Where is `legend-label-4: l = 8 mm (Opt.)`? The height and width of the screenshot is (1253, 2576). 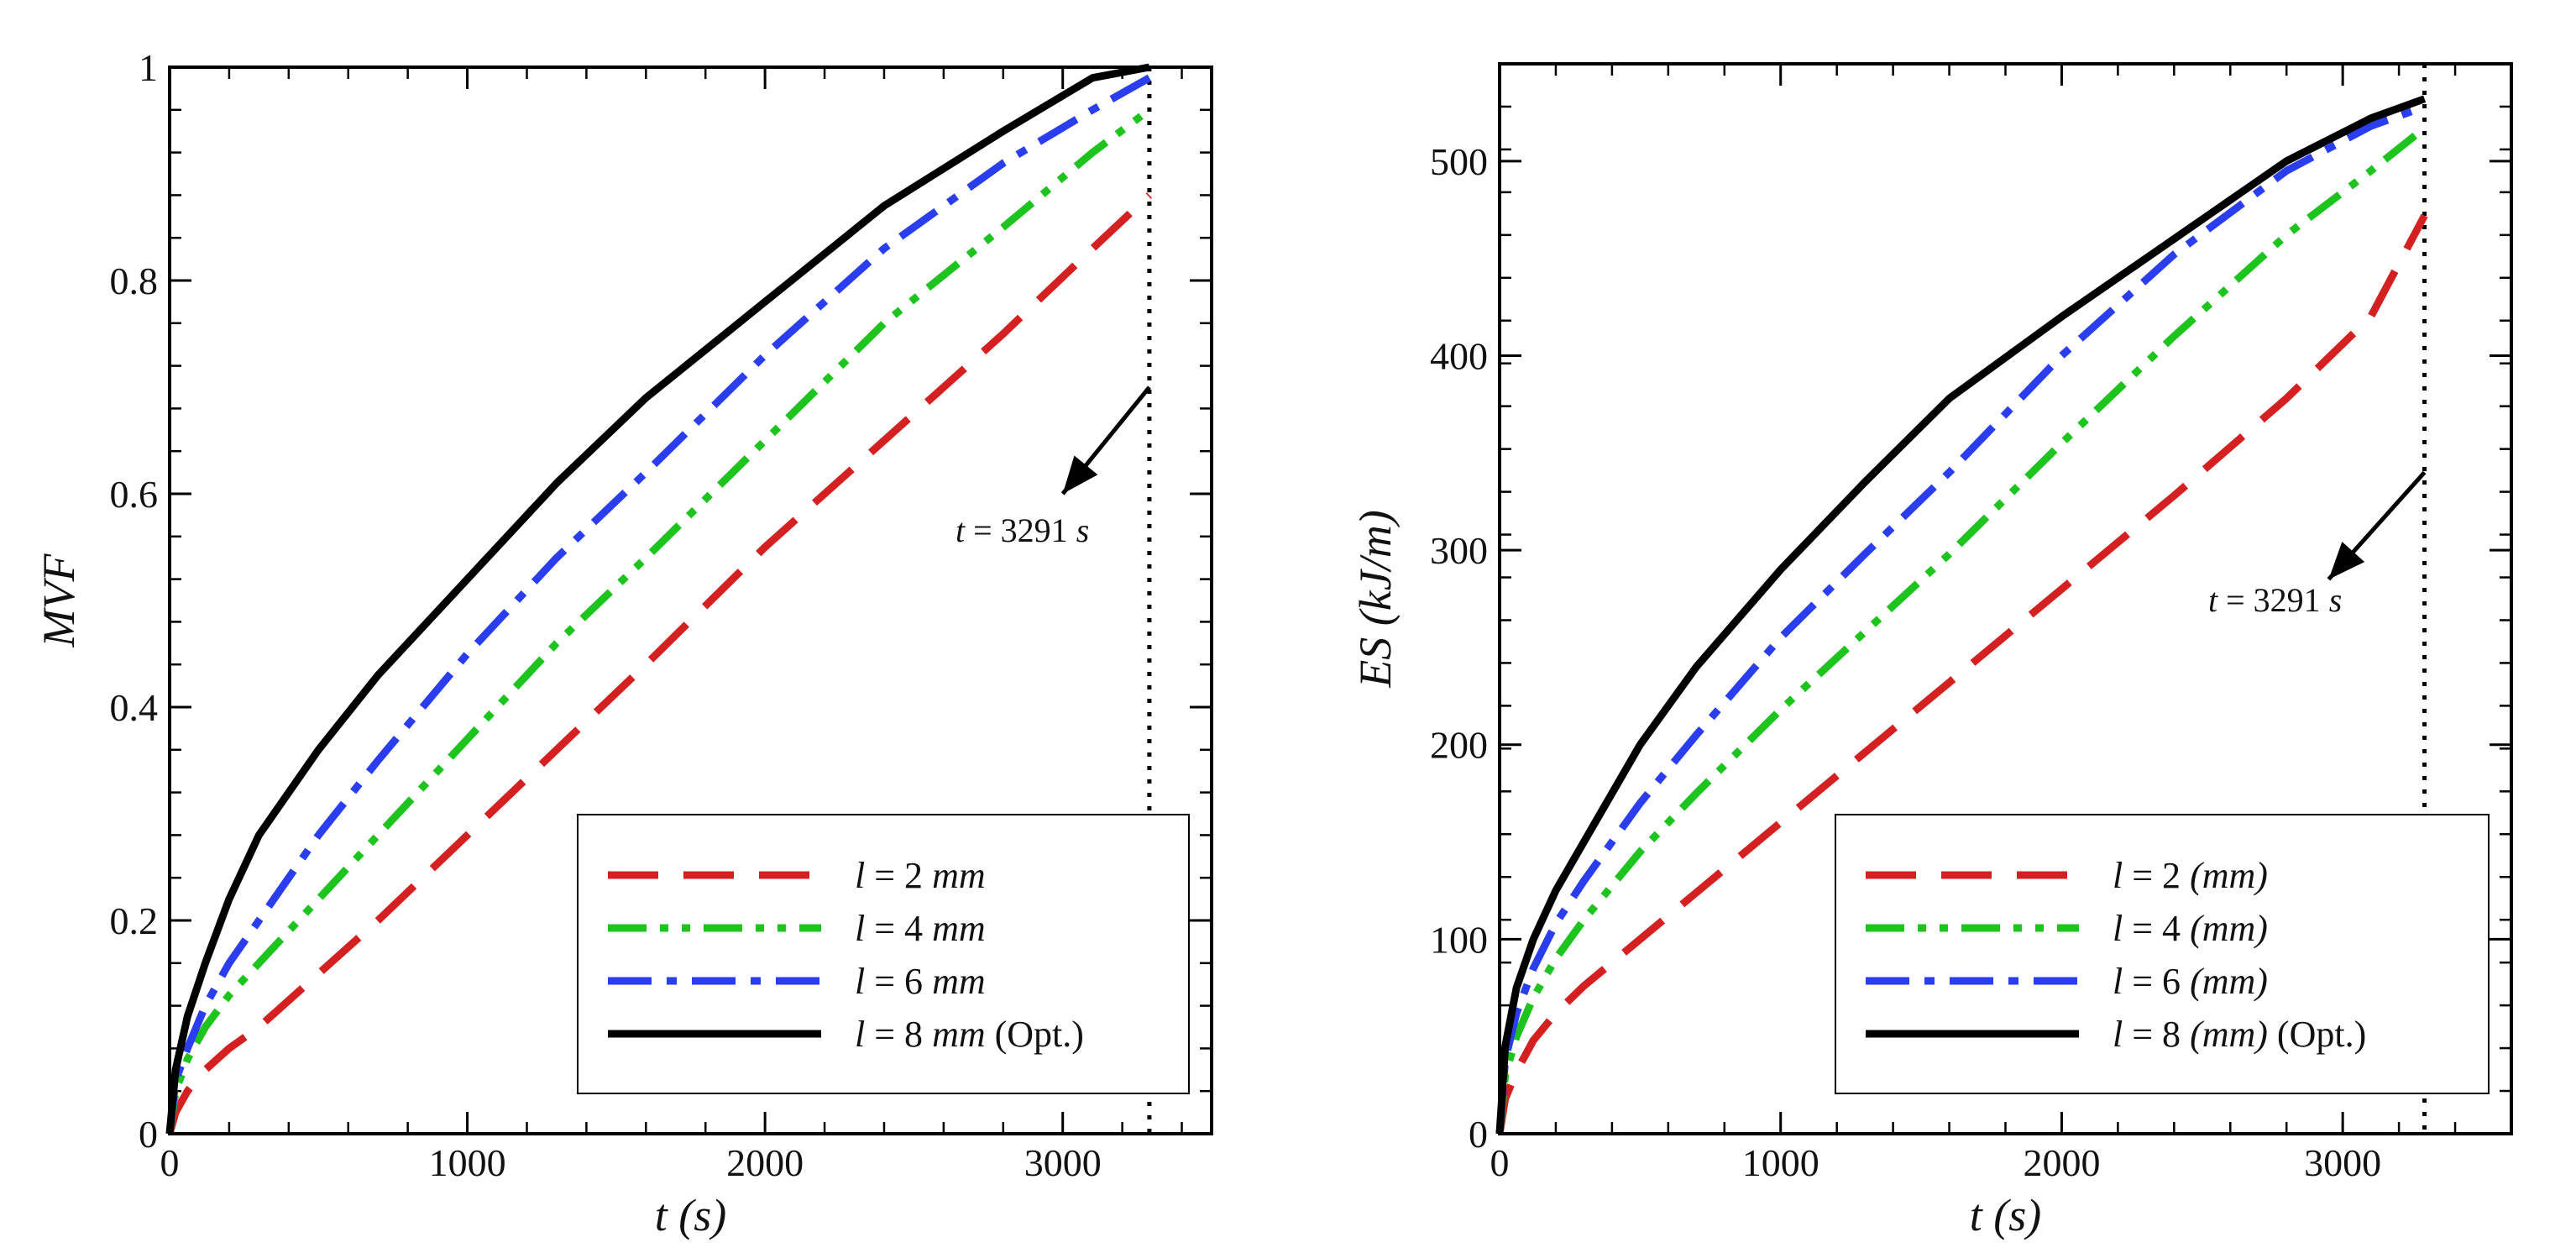 legend-label-4: l = 8 mm (Opt.) is located at coordinates (969, 1034).